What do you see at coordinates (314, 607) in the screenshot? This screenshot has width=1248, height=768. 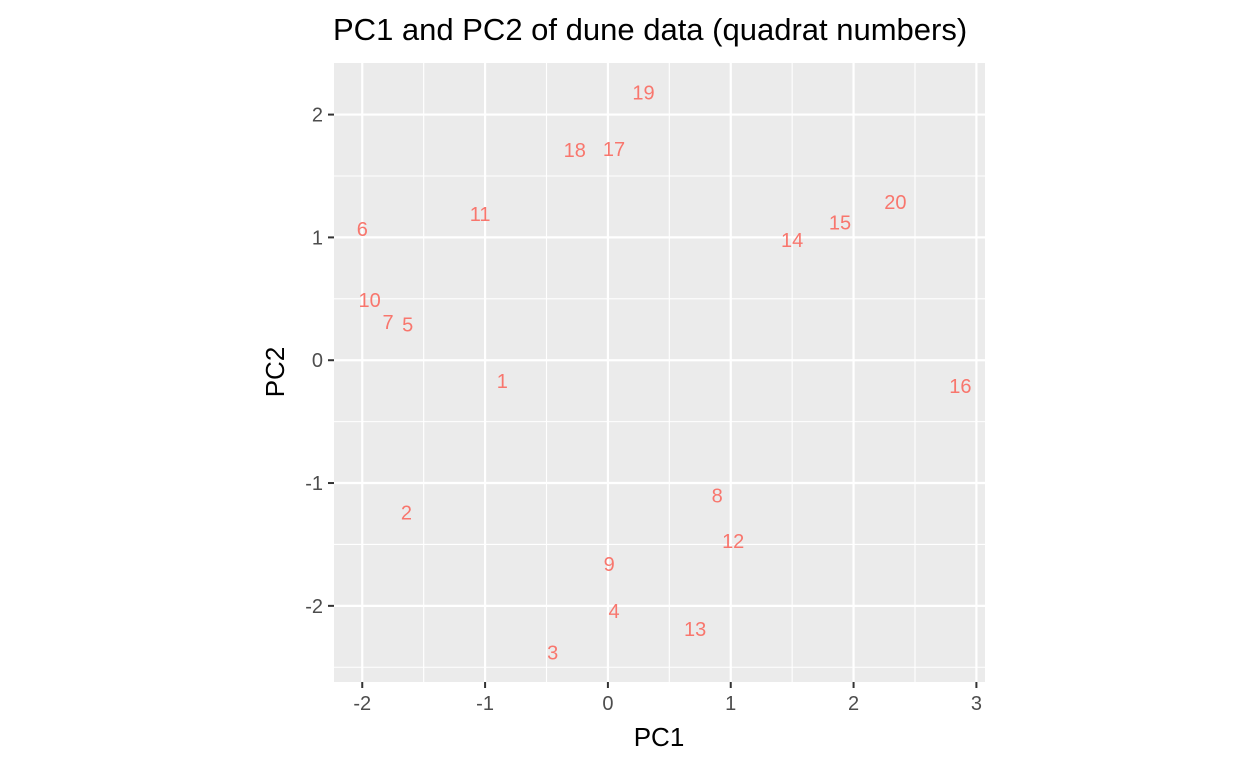 I see `y-tick-label: -2` at bounding box center [314, 607].